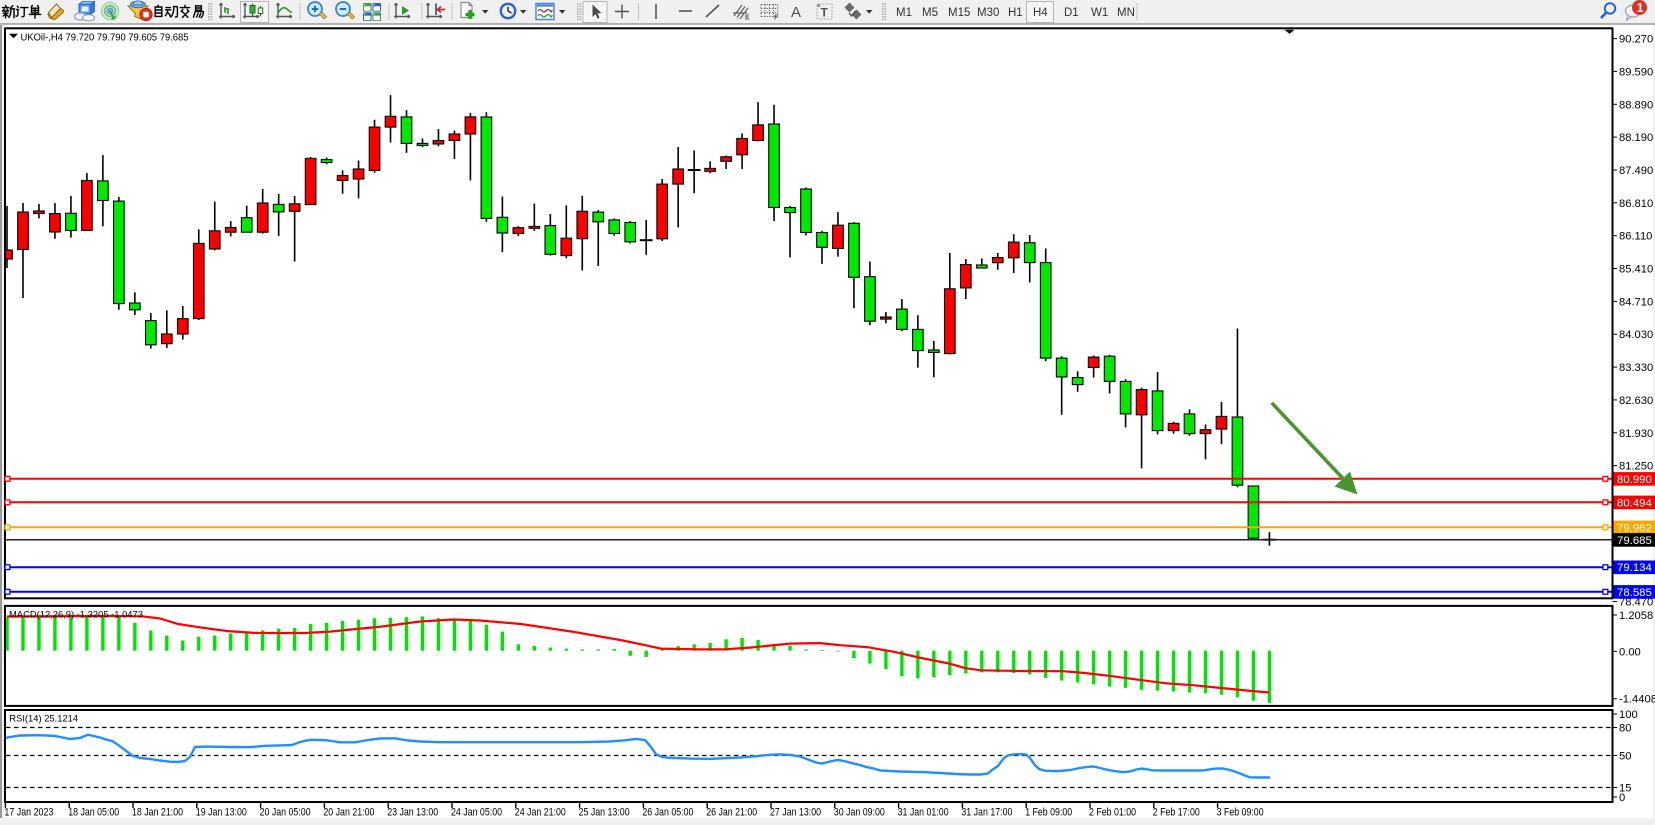 Image resolution: width=1655 pixels, height=825 pixels. What do you see at coordinates (1636, 40) in the screenshot?
I see `svg-text: 90.270` at bounding box center [1636, 40].